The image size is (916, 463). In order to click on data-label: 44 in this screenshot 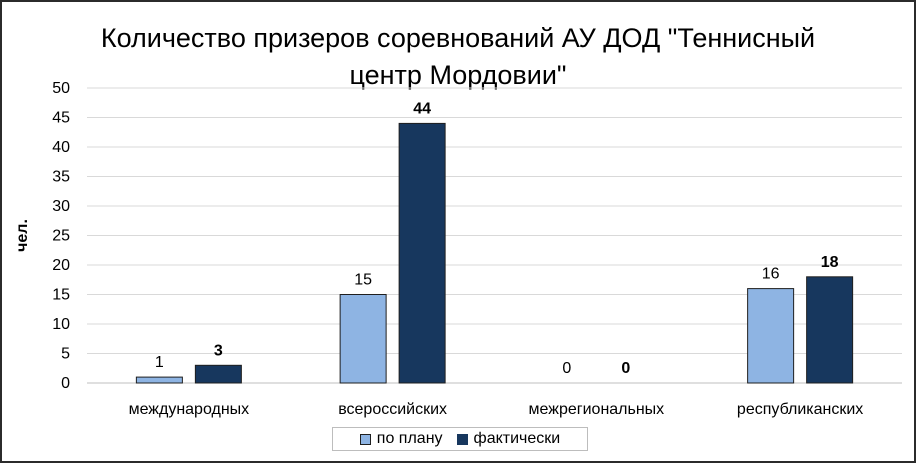, I will do `click(422, 108)`.